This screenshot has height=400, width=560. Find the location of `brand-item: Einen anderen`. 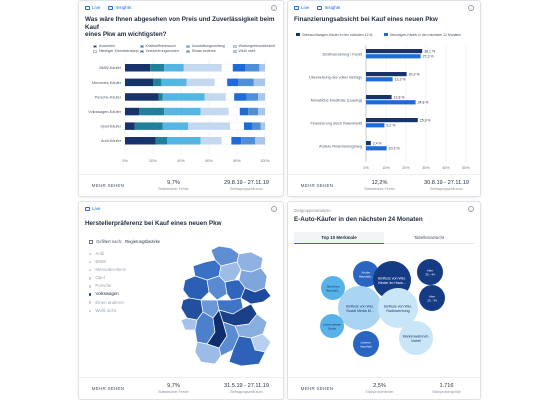

brand-item: Einen anderen is located at coordinates (107, 303).